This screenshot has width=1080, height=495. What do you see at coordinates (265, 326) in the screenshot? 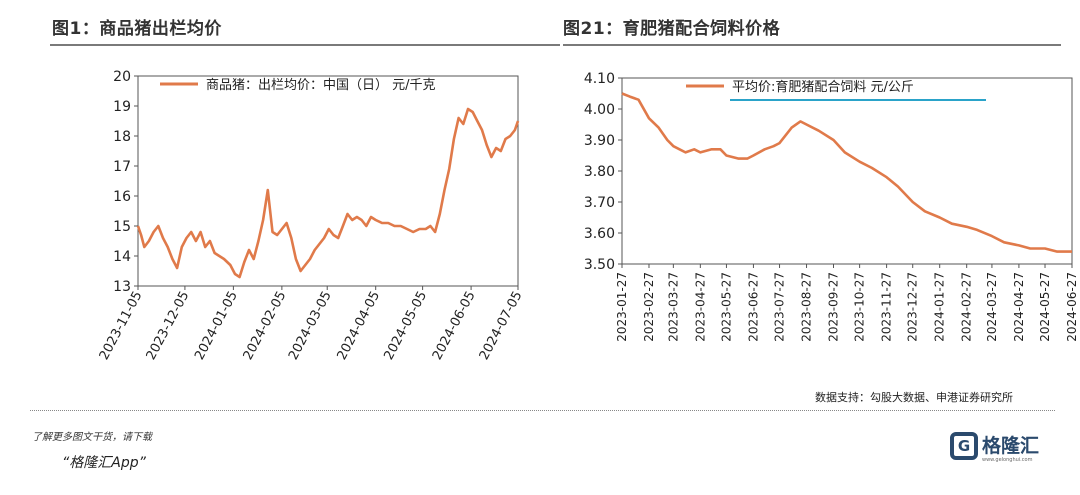
I see `x-tick-label: 2024-02-05` at bounding box center [265, 326].